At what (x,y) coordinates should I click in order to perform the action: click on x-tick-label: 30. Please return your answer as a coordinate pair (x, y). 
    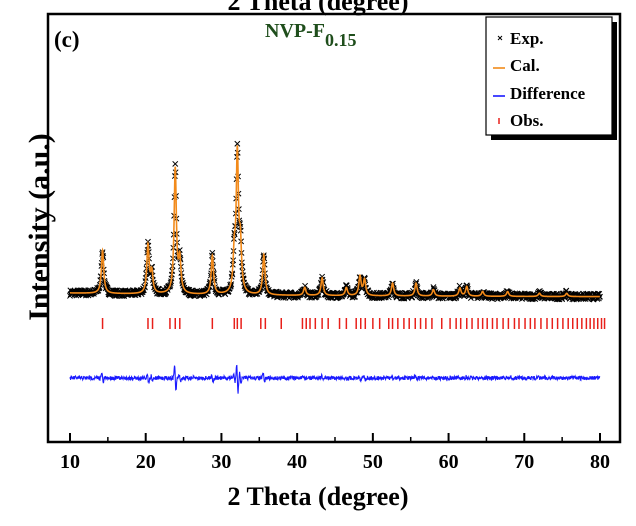
    Looking at the image, I should click on (221, 462).